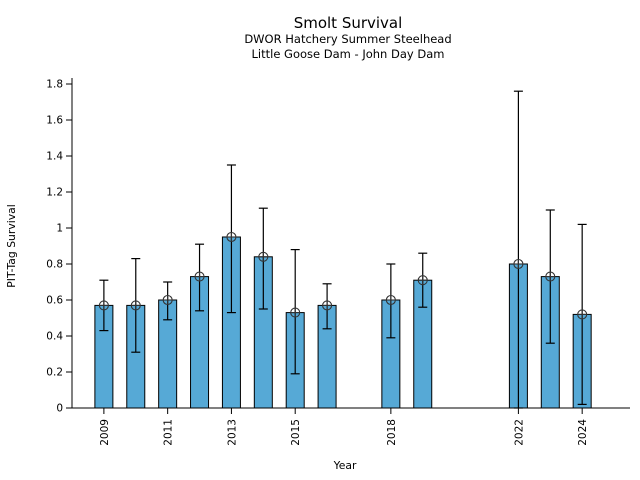  What do you see at coordinates (54, 121) in the screenshot?
I see `y-tick-label: 1.6` at bounding box center [54, 121].